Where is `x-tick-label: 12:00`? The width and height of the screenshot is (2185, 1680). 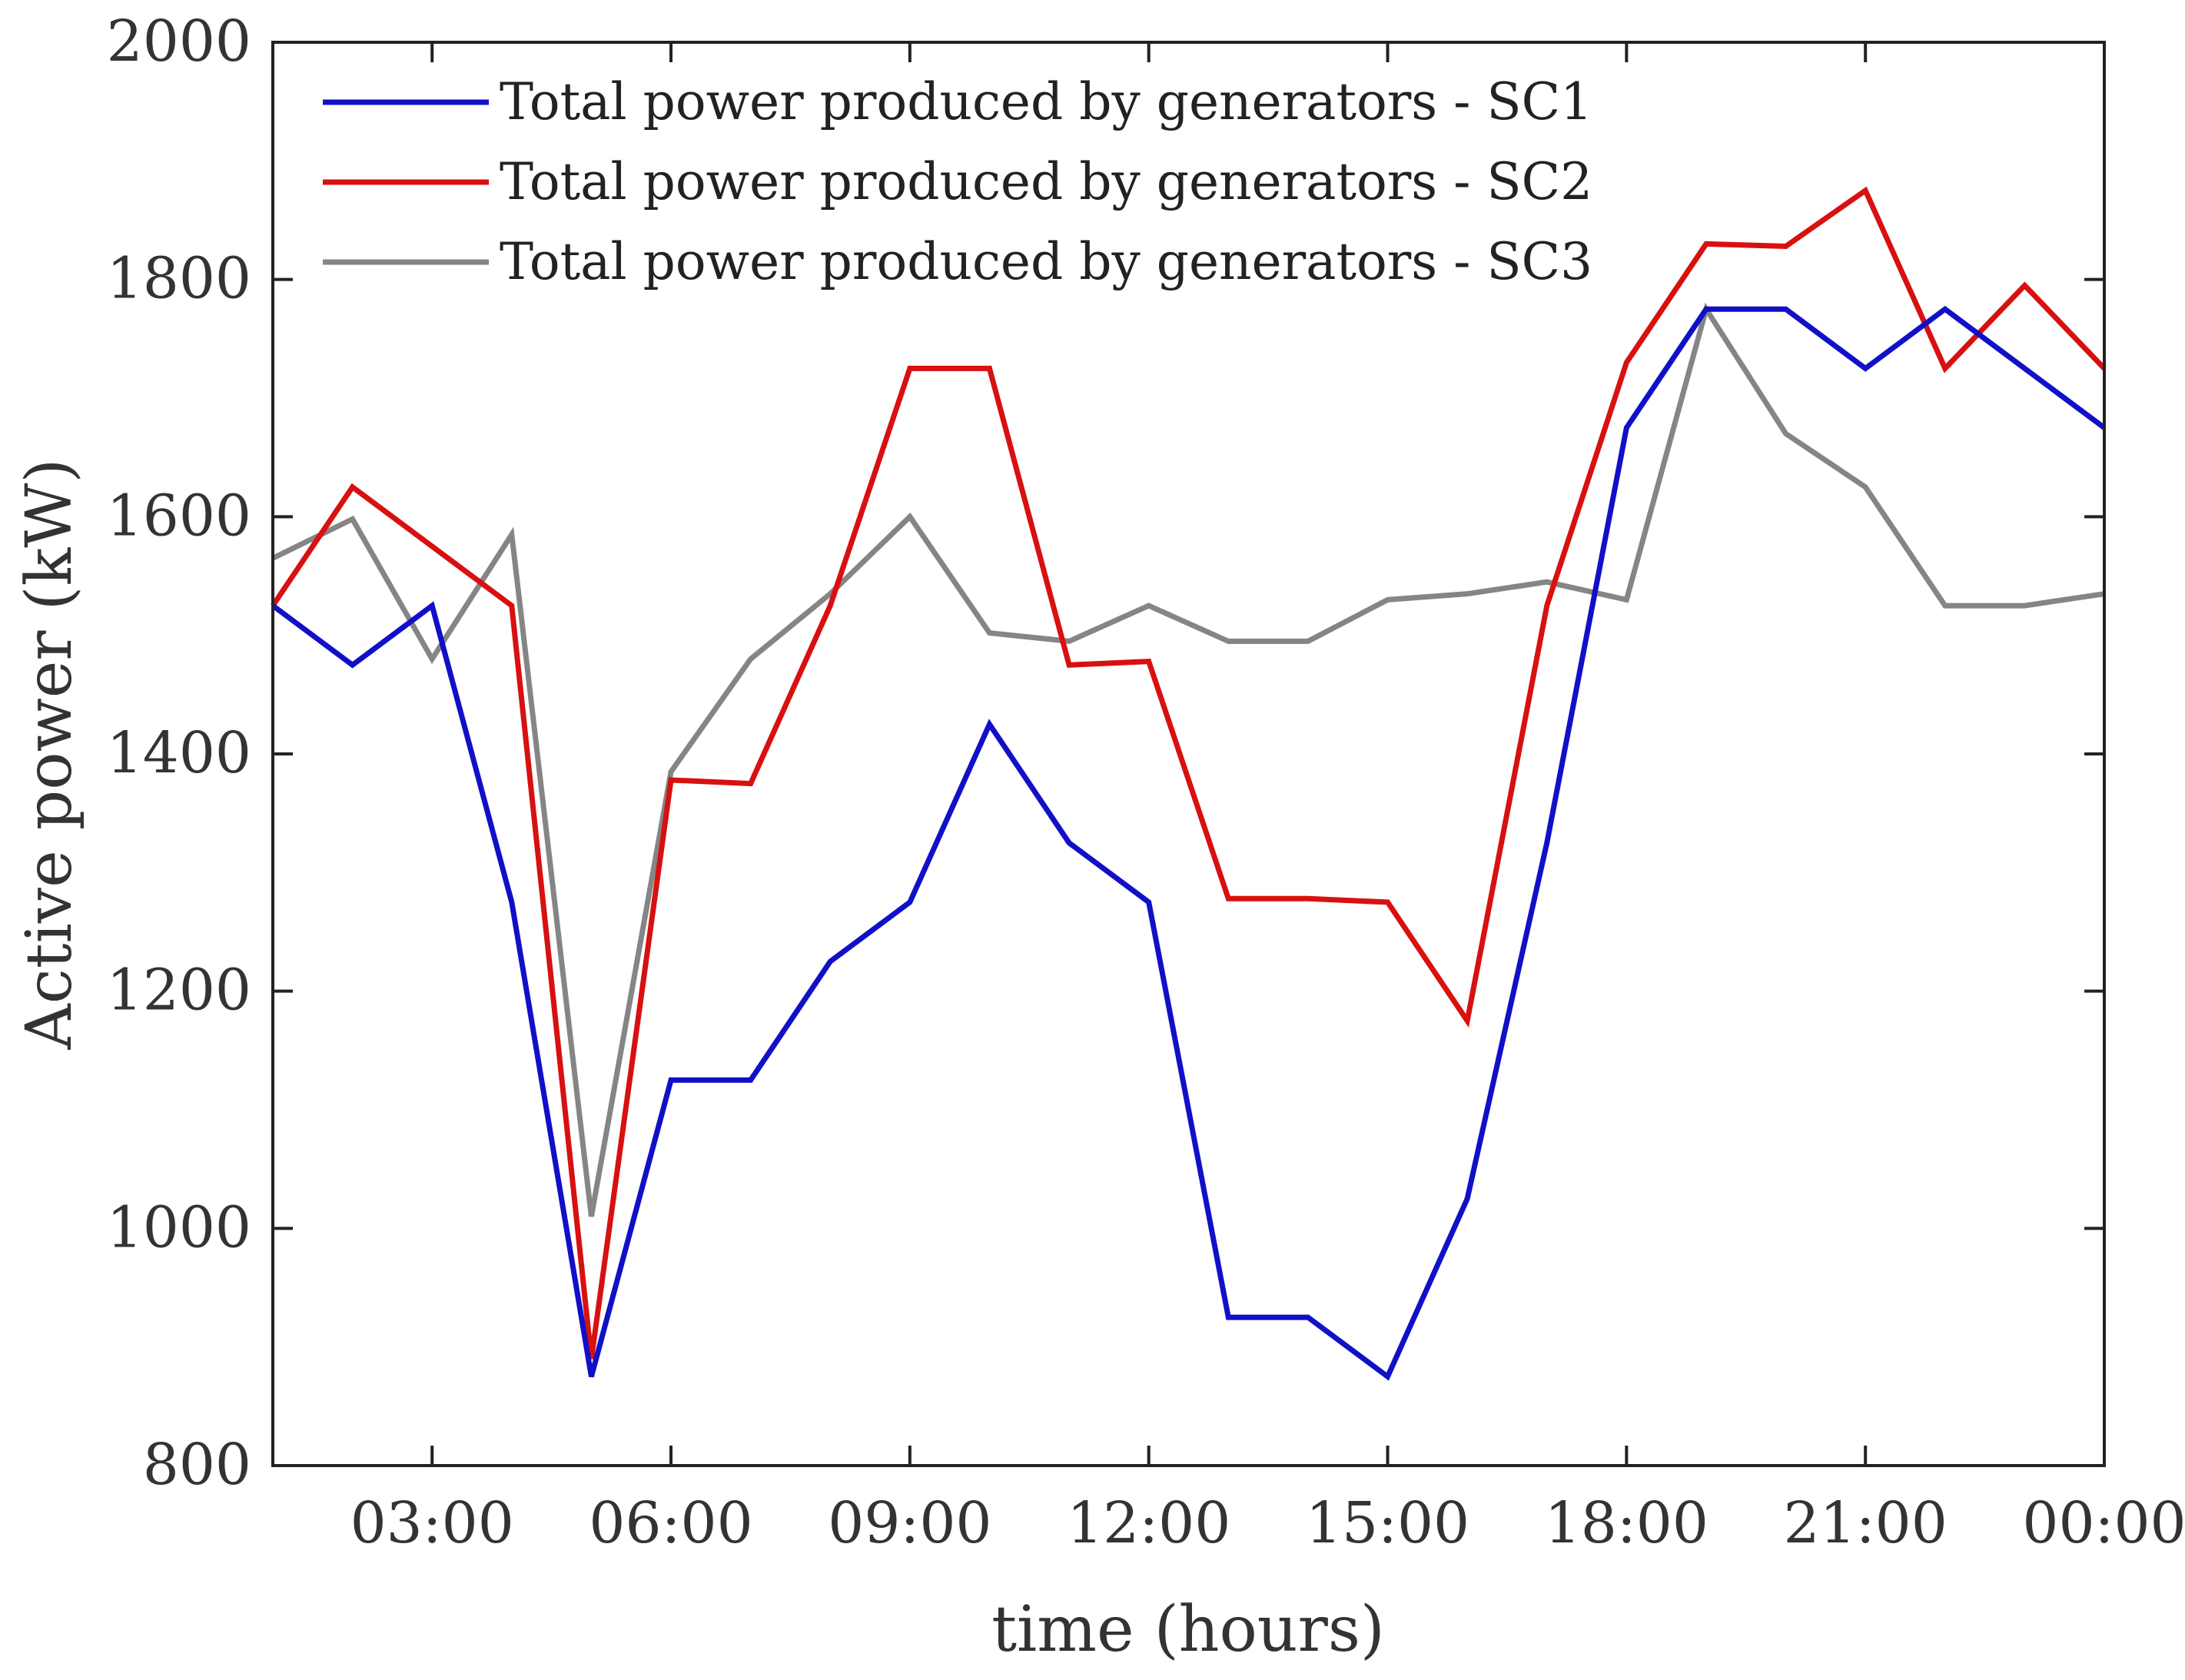 x-tick-label: 12:00 is located at coordinates (1148, 1523).